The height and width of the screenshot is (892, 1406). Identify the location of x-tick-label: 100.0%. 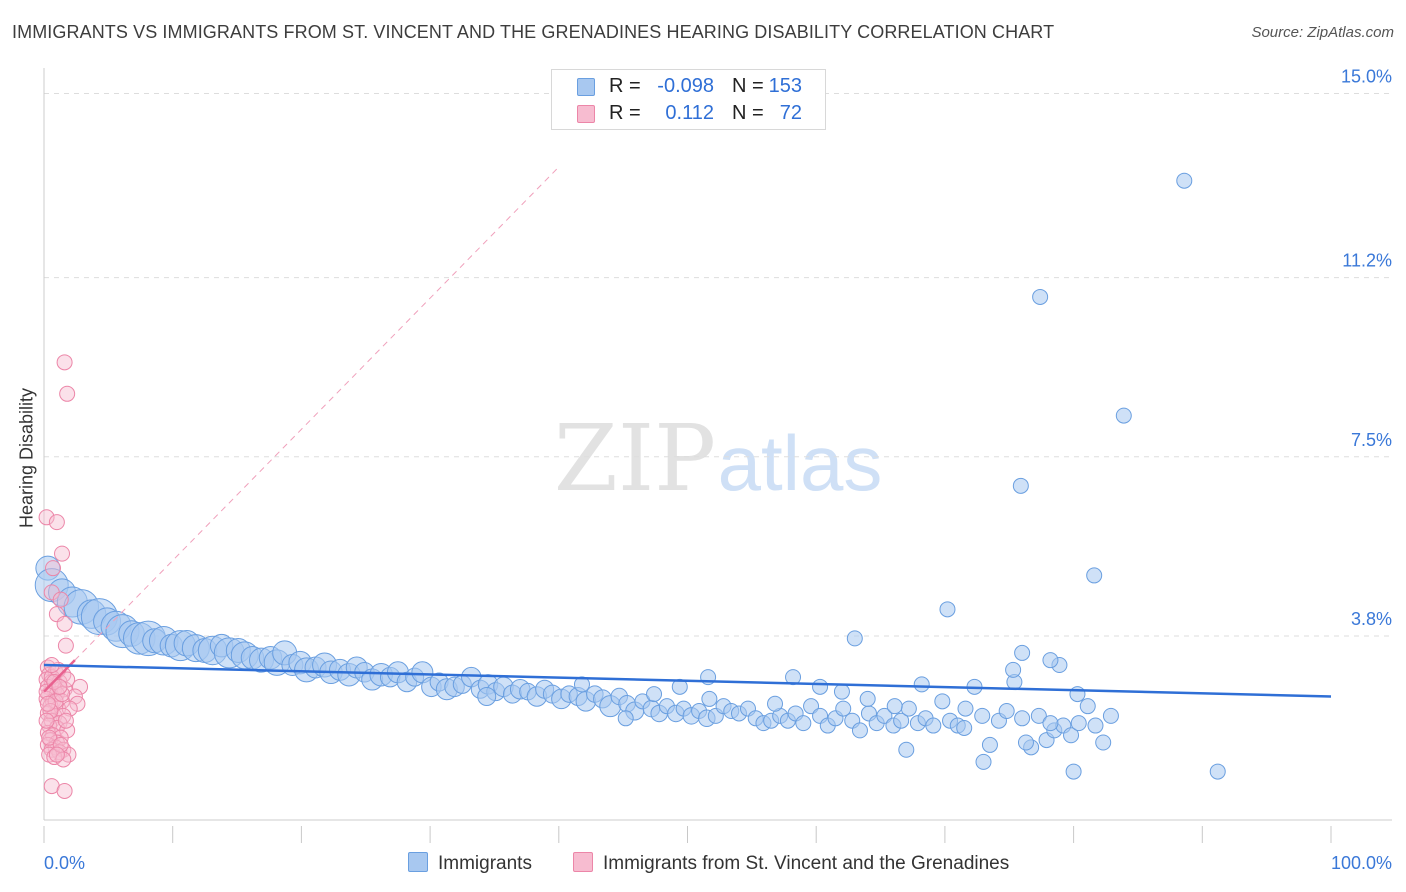
(1361, 863).